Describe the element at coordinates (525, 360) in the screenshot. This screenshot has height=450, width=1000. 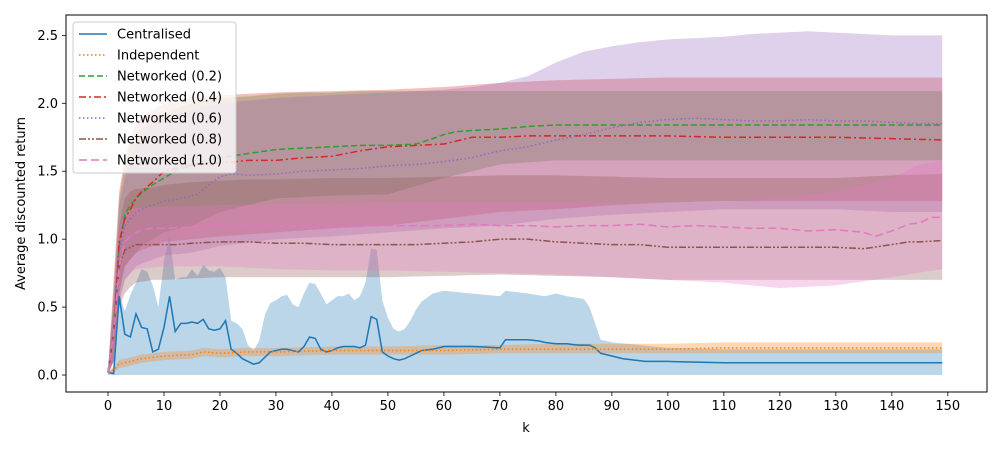
I see `line-independent` at that location.